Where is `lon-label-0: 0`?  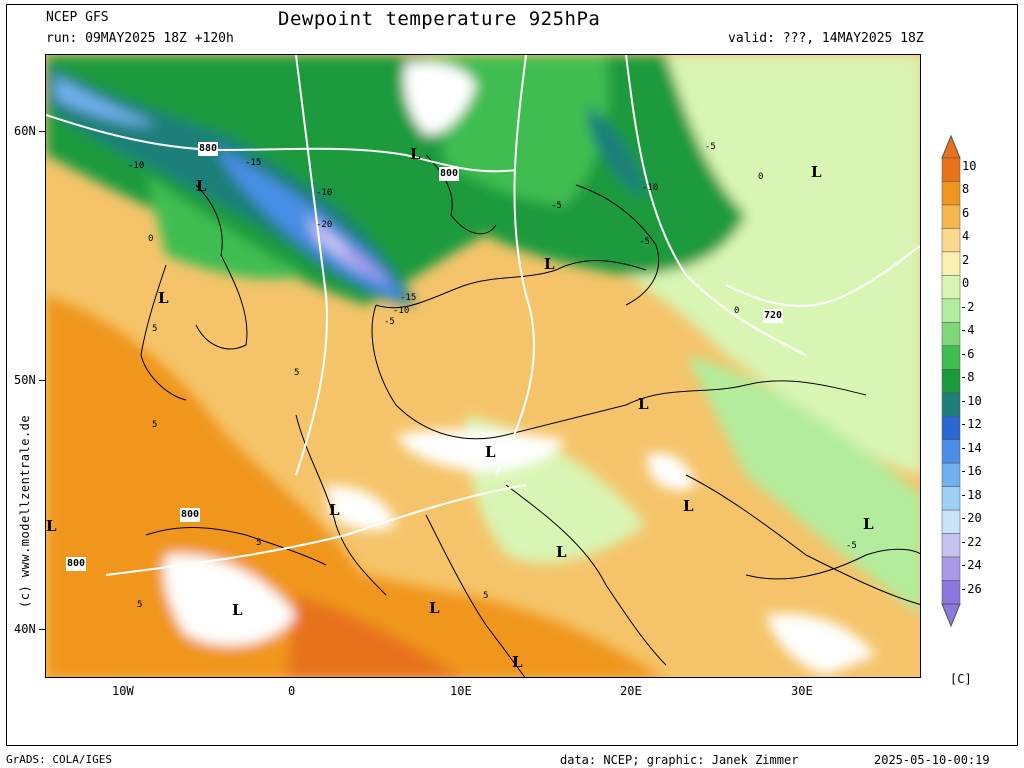
lon-label-0: 0 is located at coordinates (292, 691).